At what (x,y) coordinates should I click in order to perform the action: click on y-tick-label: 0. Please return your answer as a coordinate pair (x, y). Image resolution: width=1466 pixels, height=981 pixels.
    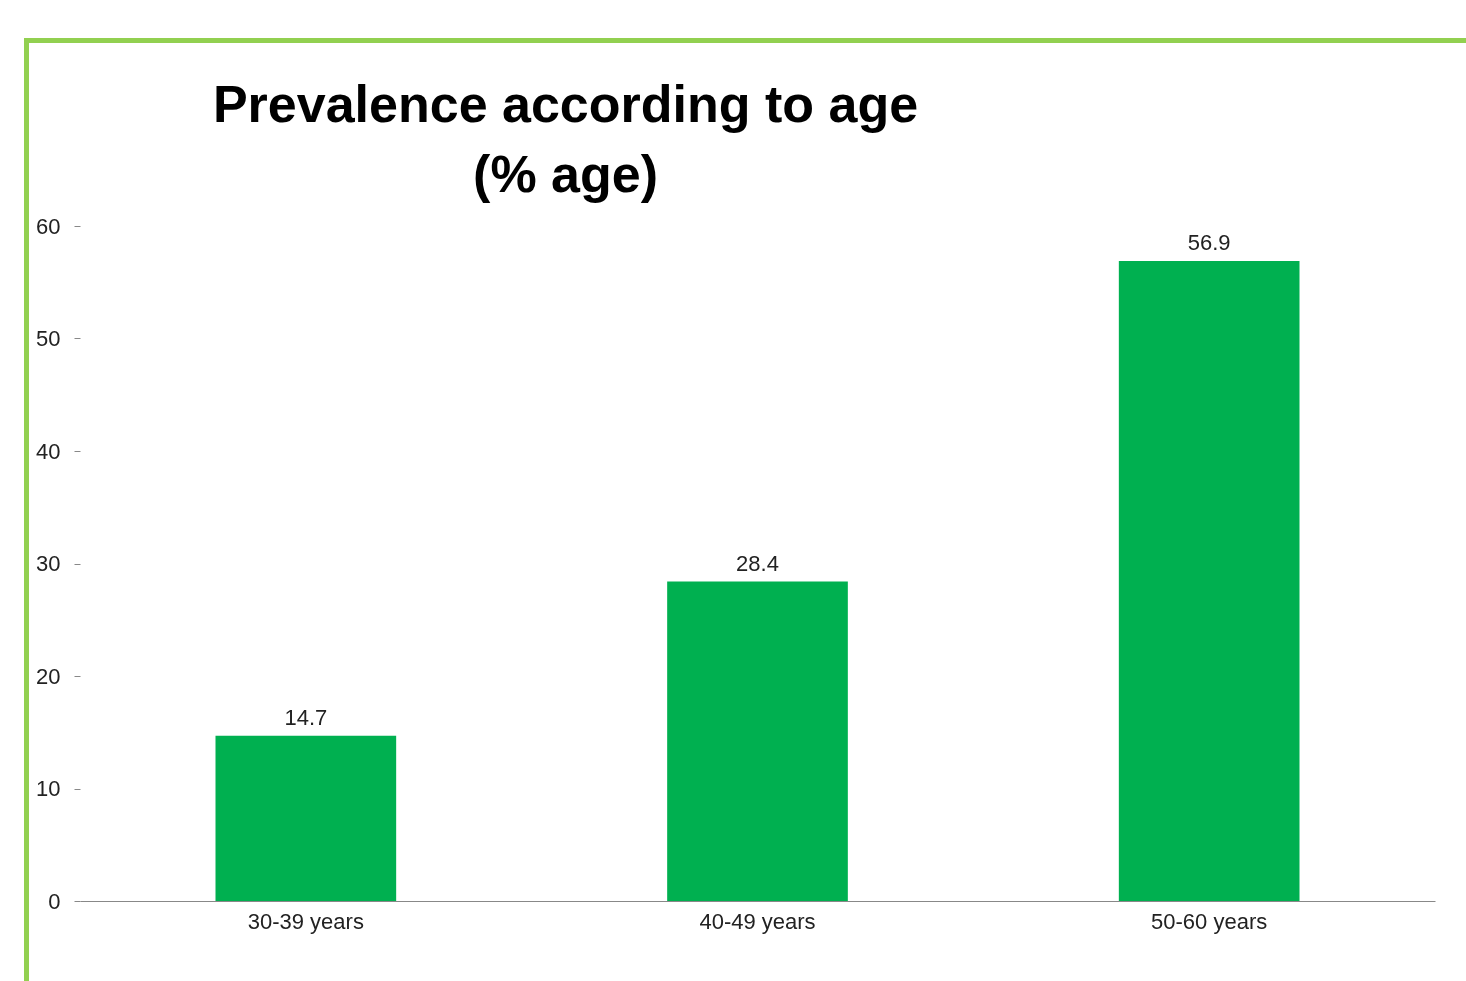
    Looking at the image, I should click on (54, 901).